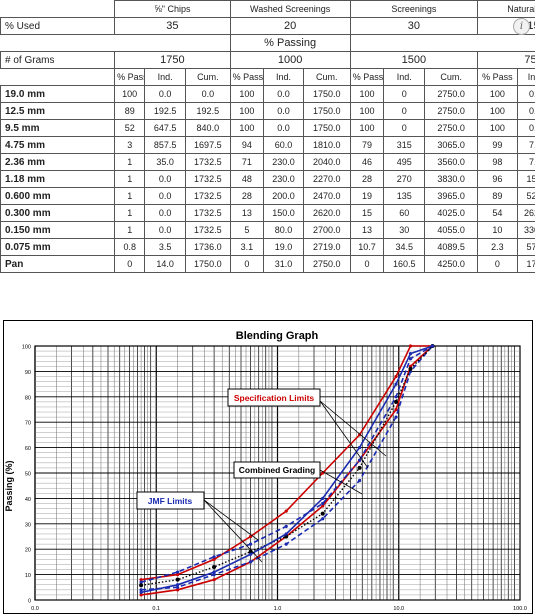 Image resolution: width=535 pixels, height=615 pixels. Describe the element at coordinates (521, 26) in the screenshot. I see `info-icon: i` at that location.